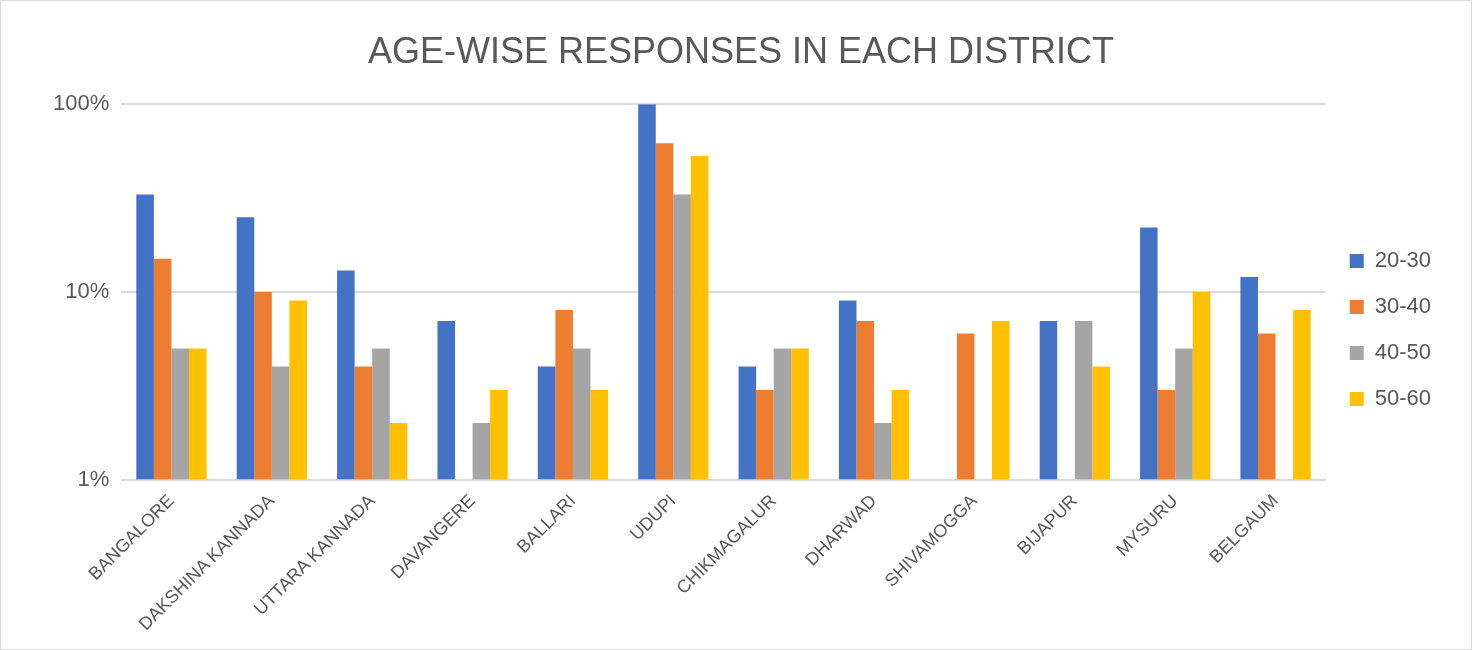 The height and width of the screenshot is (650, 1472). Describe the element at coordinates (1403, 352) in the screenshot. I see `legend-label: 40-50` at that location.